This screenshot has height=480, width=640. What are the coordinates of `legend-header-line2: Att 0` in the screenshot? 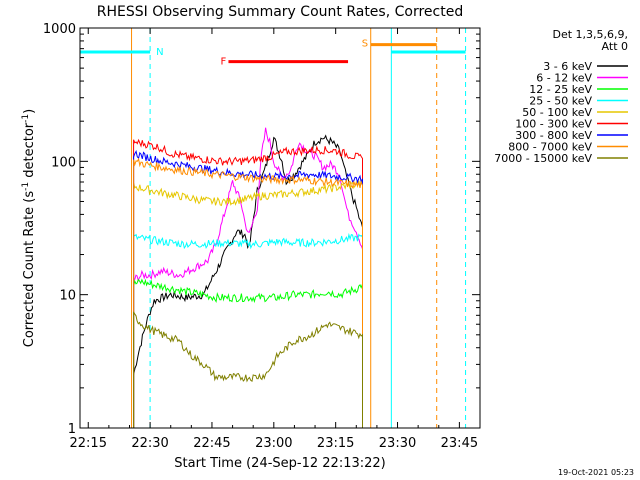 It's located at (615, 46).